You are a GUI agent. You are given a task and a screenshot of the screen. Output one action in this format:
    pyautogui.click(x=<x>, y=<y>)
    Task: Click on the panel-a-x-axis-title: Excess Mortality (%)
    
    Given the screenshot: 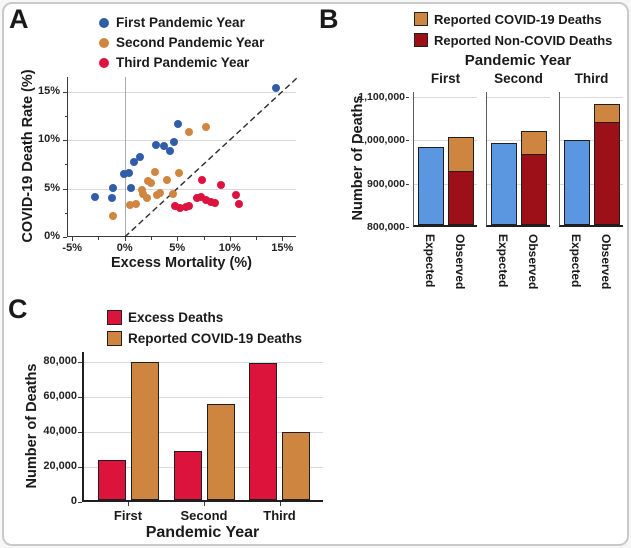 What is the action you would take?
    pyautogui.click(x=181, y=263)
    